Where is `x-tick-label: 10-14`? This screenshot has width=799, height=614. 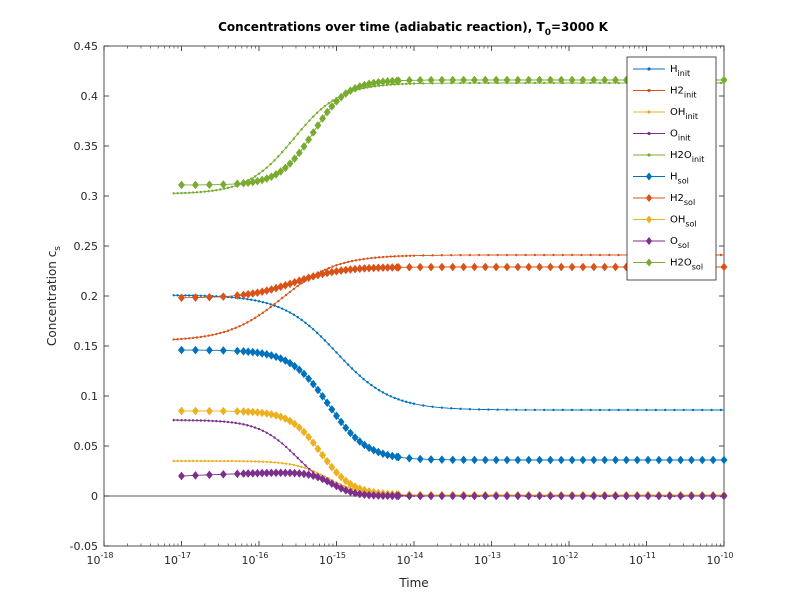 x-tick-label: 10-14 is located at coordinates (409, 559).